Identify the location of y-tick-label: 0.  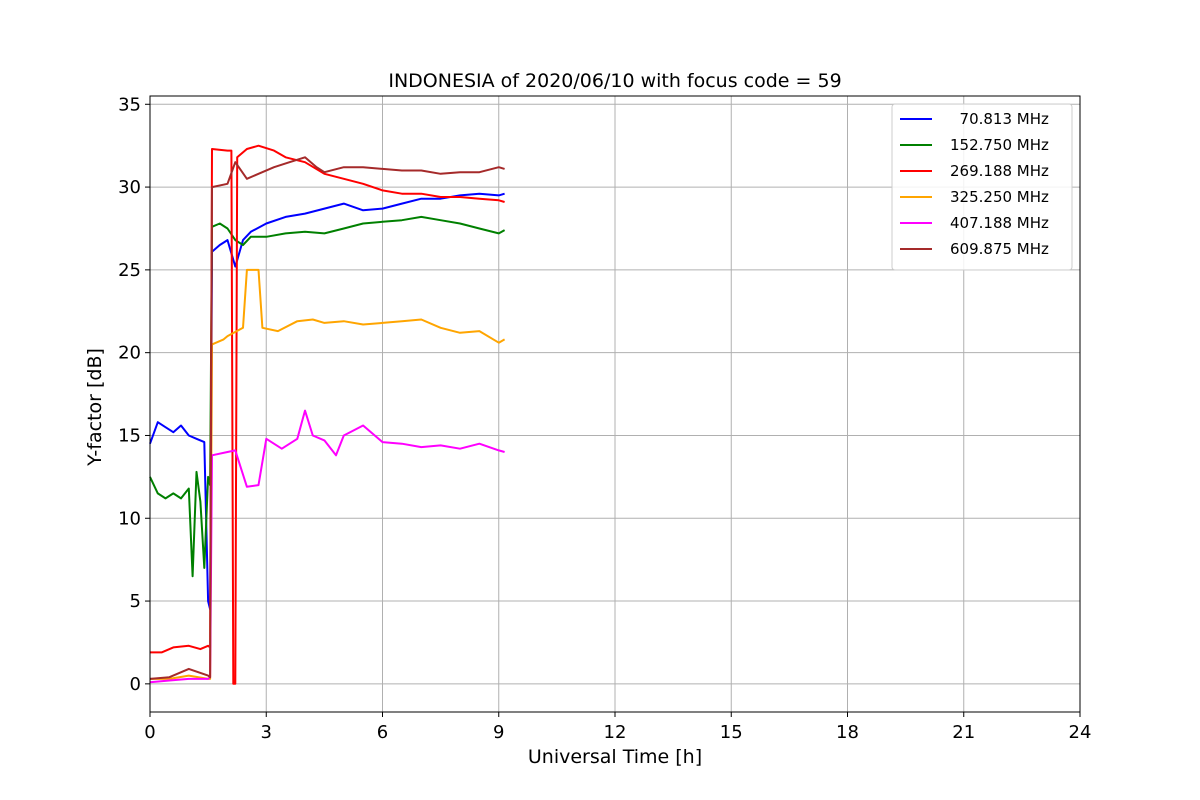
(135, 684).